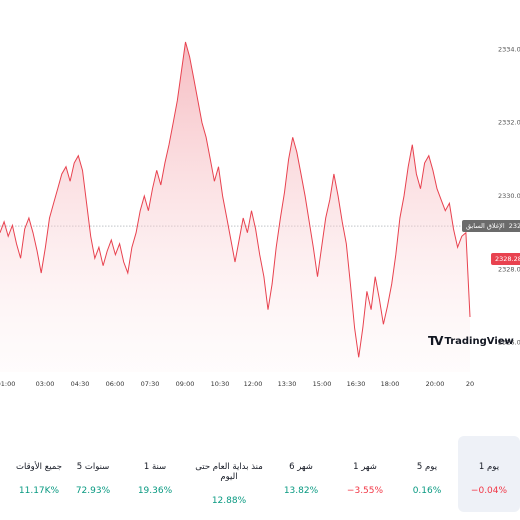  Describe the element at coordinates (93, 491) in the screenshot. I see `period-change: 72.93%` at that location.